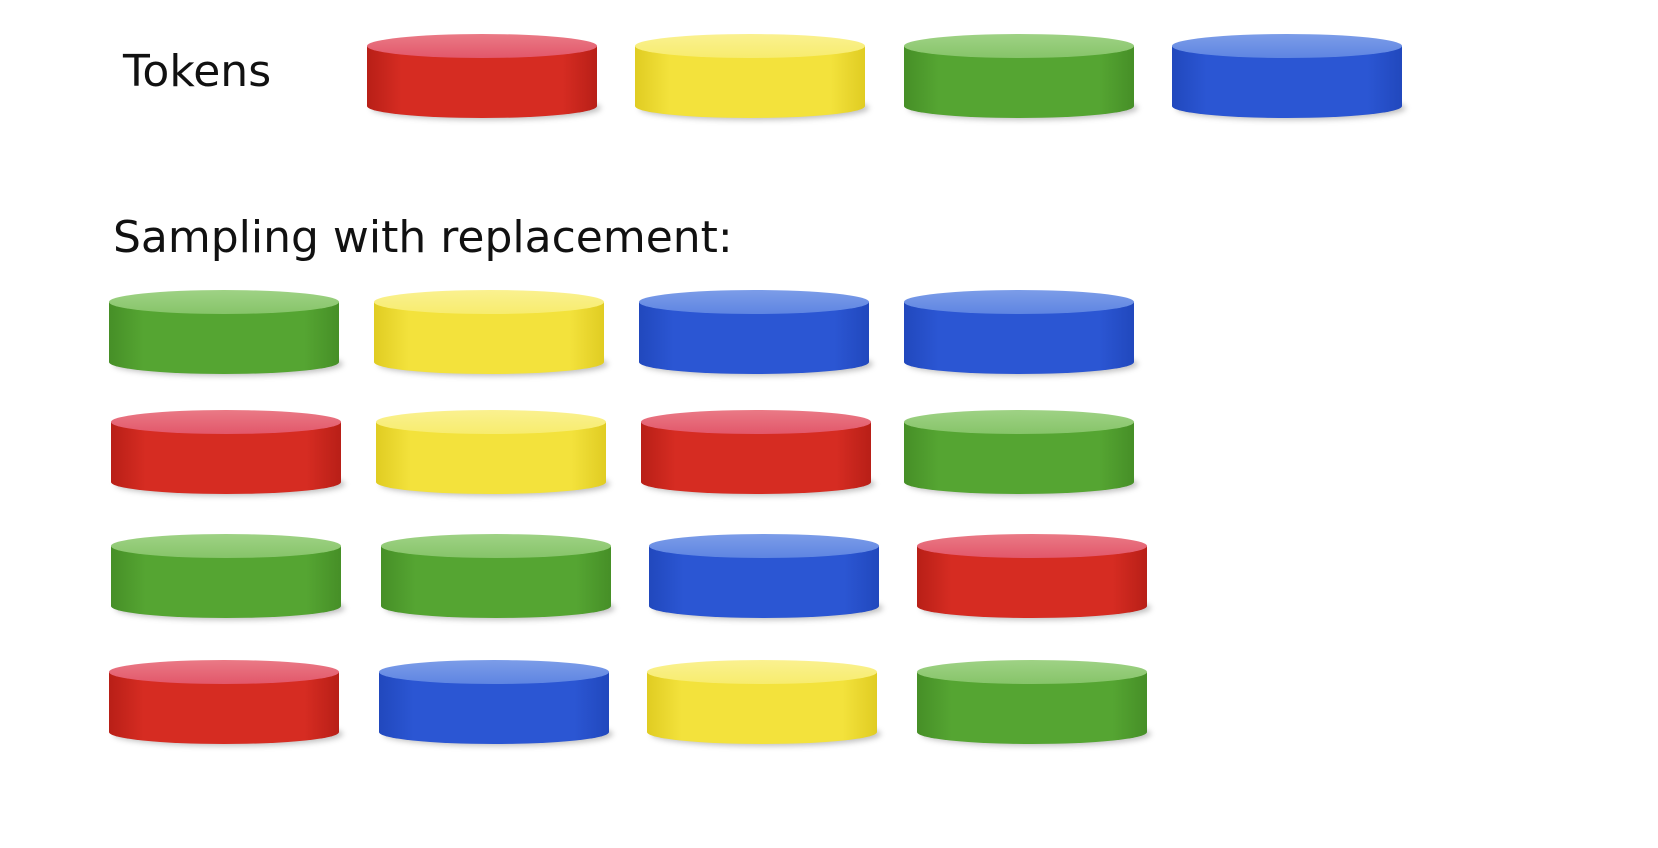  Describe the element at coordinates (491, 333) in the screenshot. I see `sample-token-r1-c2` at that location.